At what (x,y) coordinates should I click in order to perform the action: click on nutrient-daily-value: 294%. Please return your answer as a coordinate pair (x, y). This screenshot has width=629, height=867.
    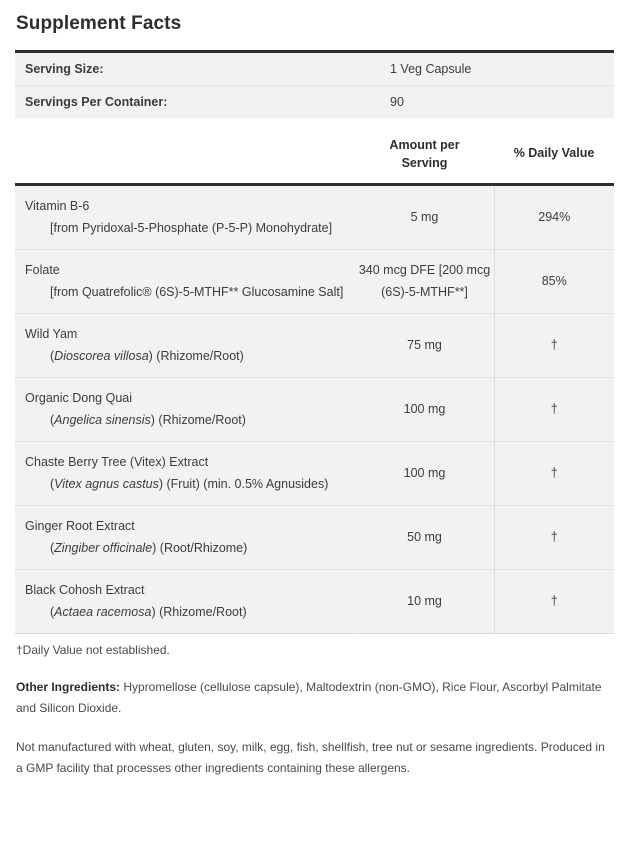
    Looking at the image, I should click on (553, 217).